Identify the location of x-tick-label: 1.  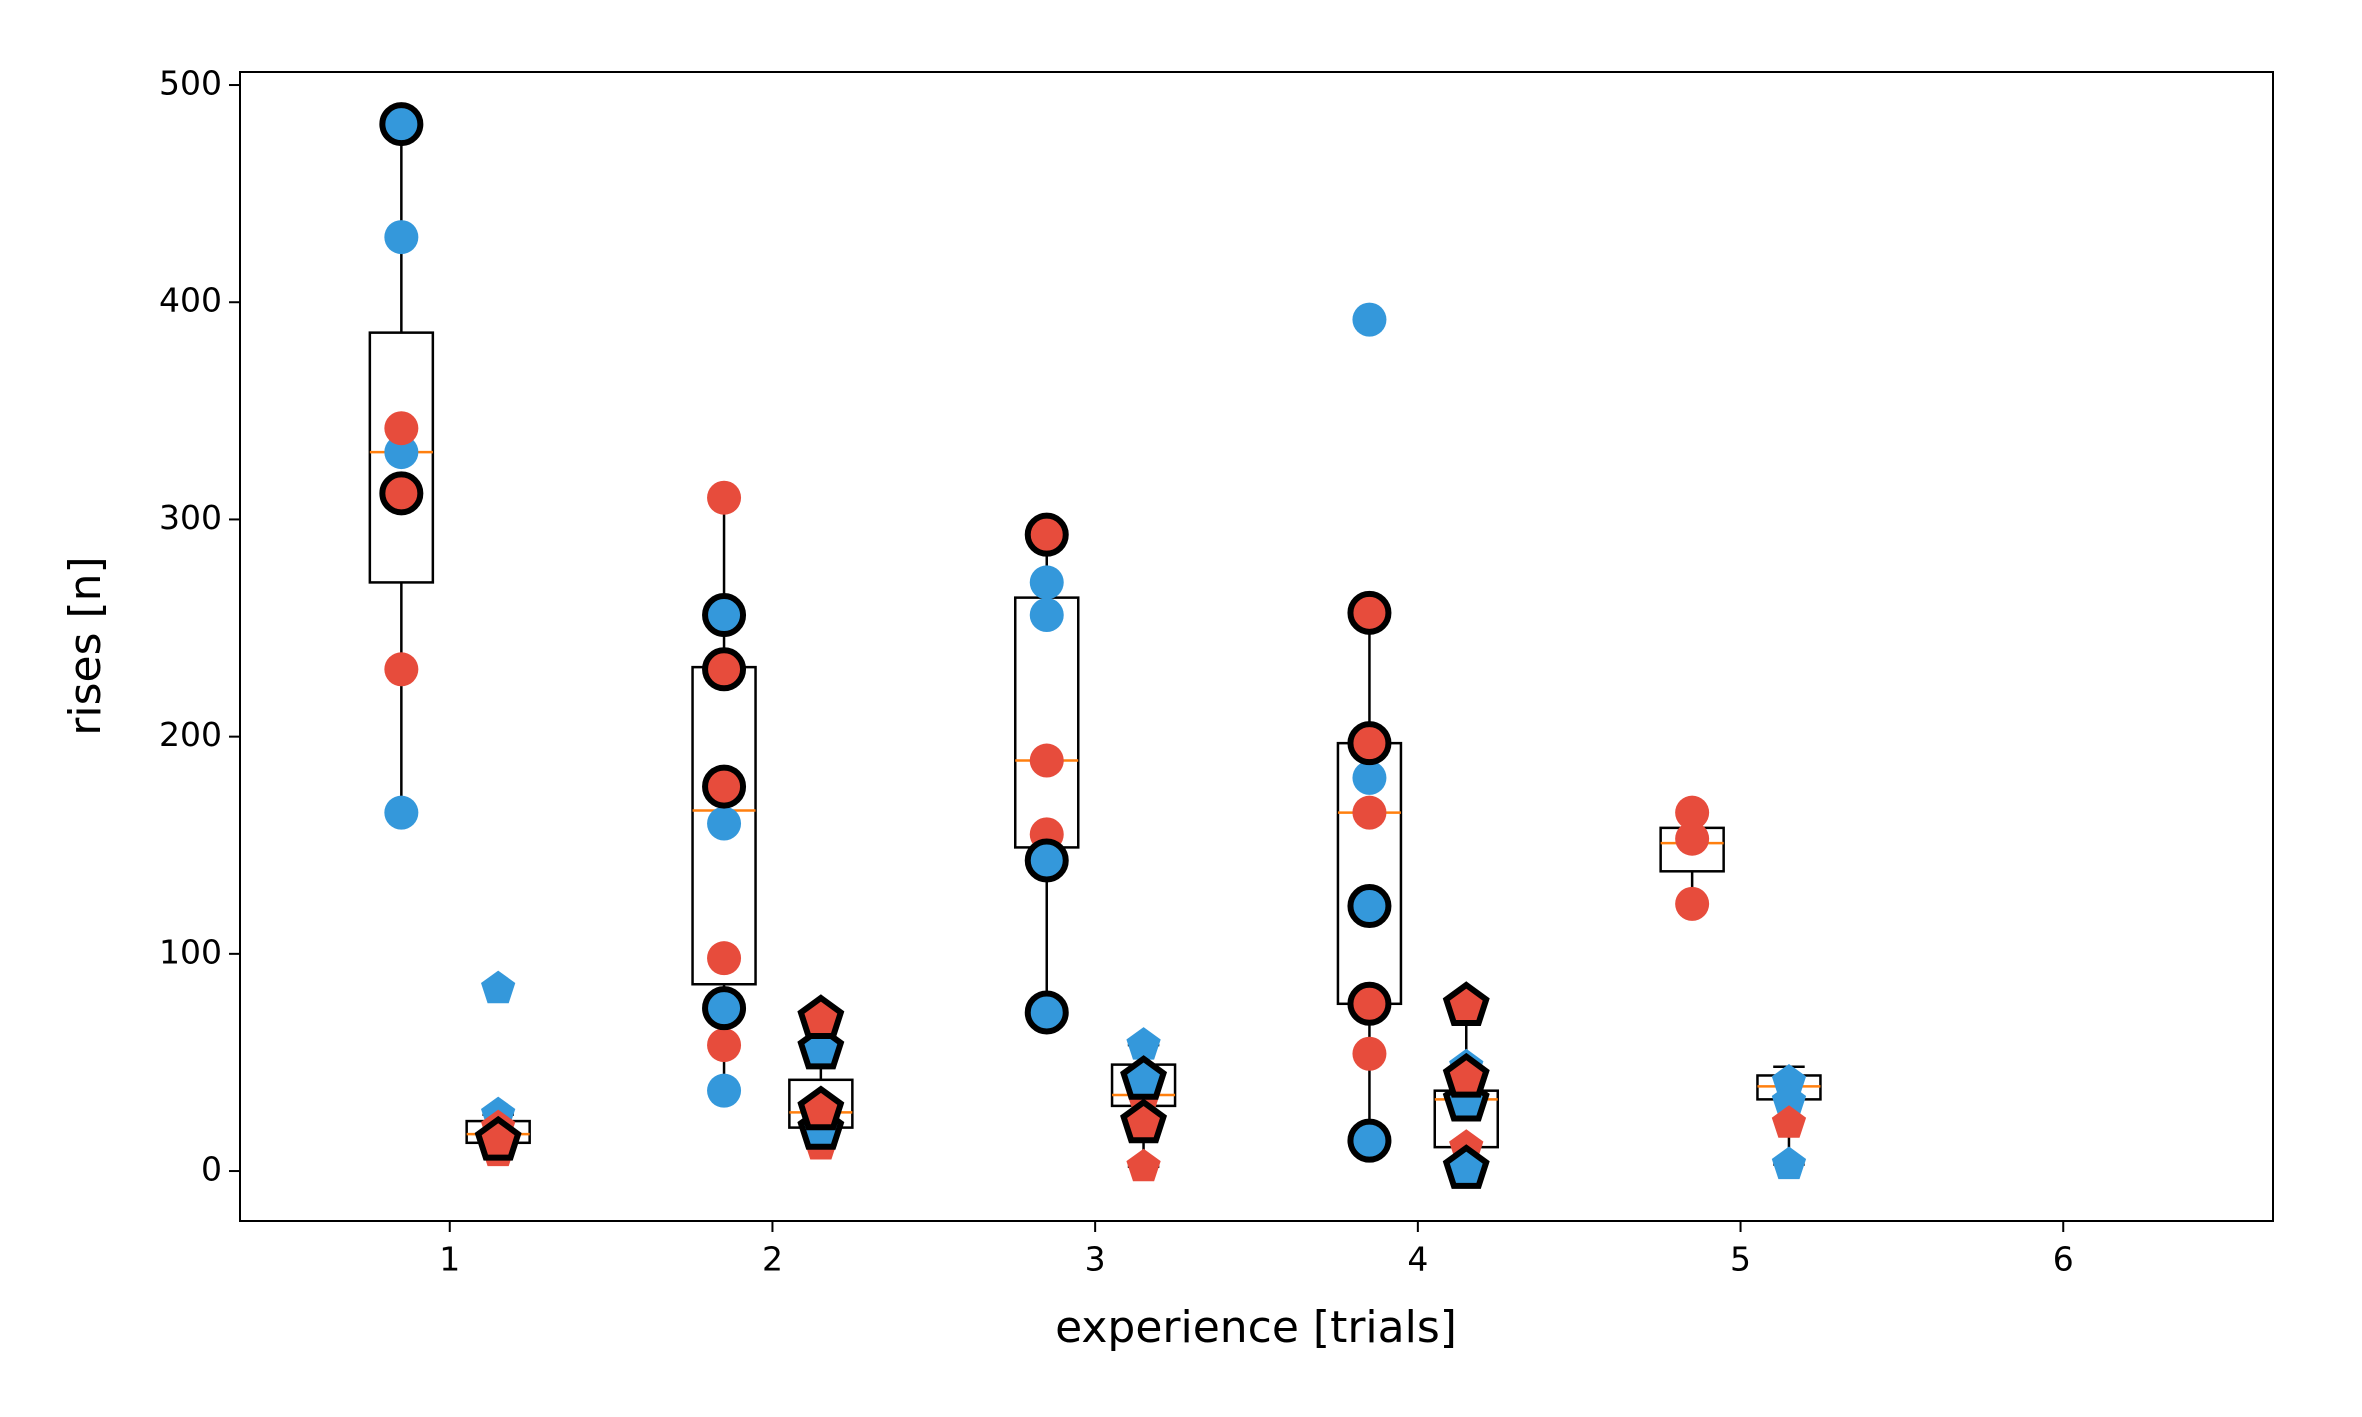
(449, 1259).